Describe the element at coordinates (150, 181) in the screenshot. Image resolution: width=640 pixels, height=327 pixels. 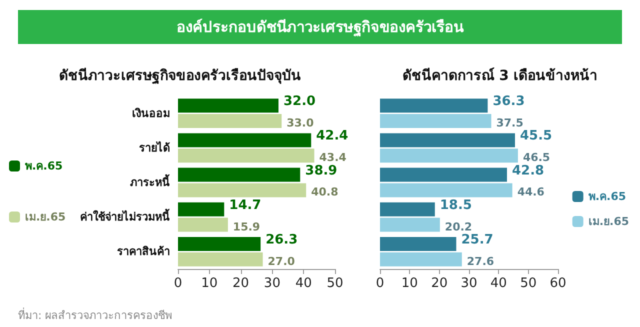
I see `y-tick-label: ภาระหนี้` at that location.